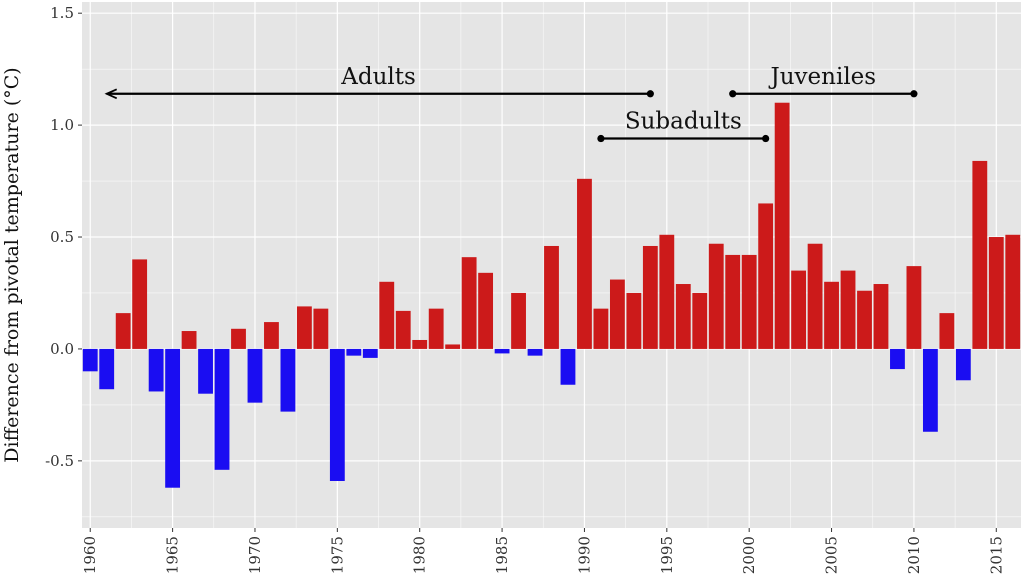  I want to click on bar-1962, so click(123, 331).